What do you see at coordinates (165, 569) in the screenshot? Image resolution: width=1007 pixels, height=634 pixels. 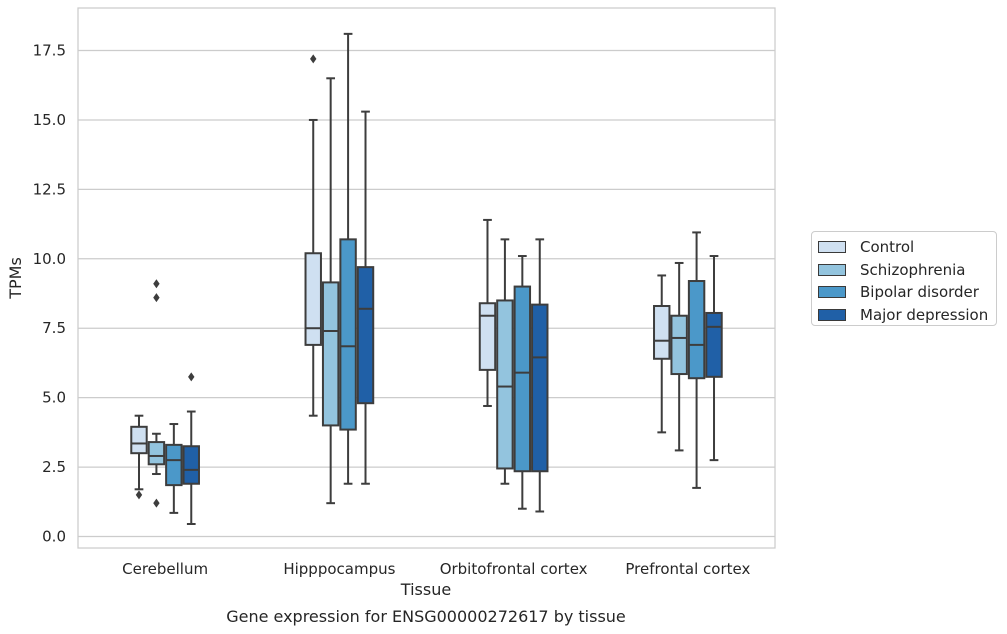 I see `x-tick-label: Cerebellum` at bounding box center [165, 569].